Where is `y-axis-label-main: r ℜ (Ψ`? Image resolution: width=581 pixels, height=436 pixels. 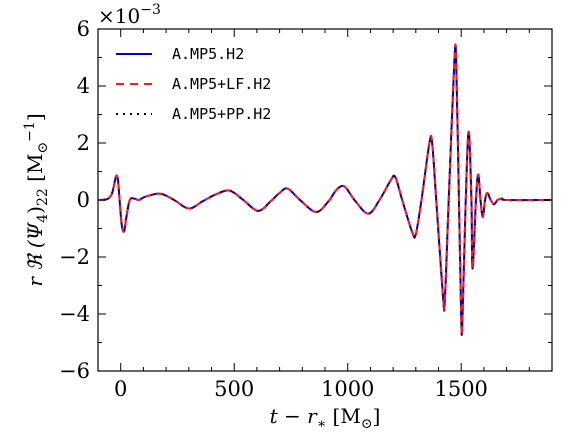
y-axis-label-main: r ℜ (Ψ is located at coordinates (35, 253).